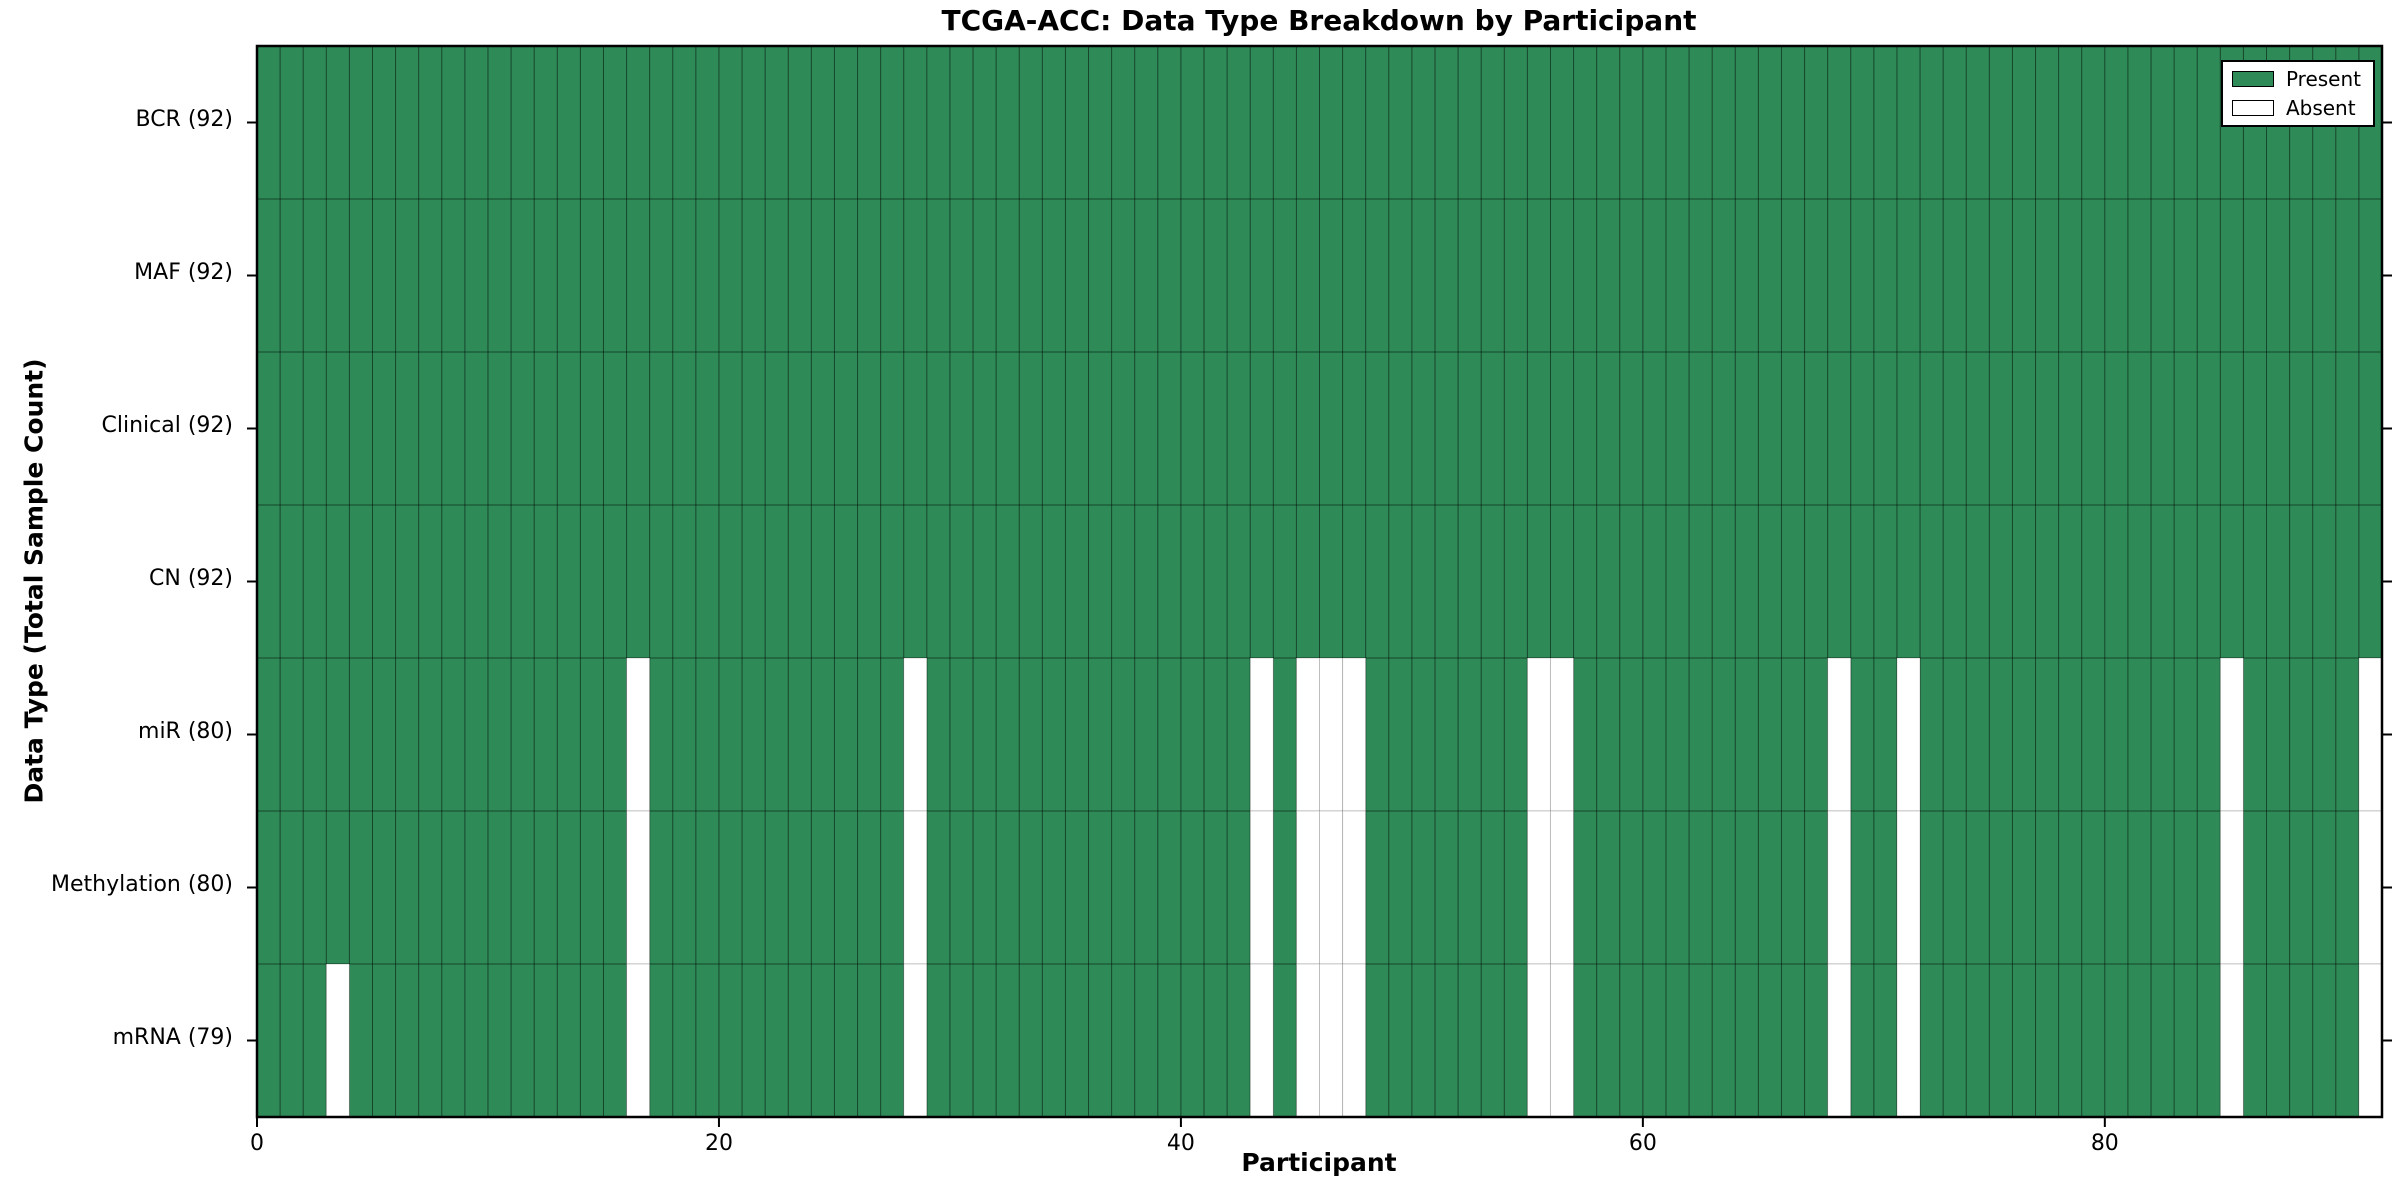  Describe the element at coordinates (1319, 1162) in the screenshot. I see `x-axis-label: Participant` at that location.